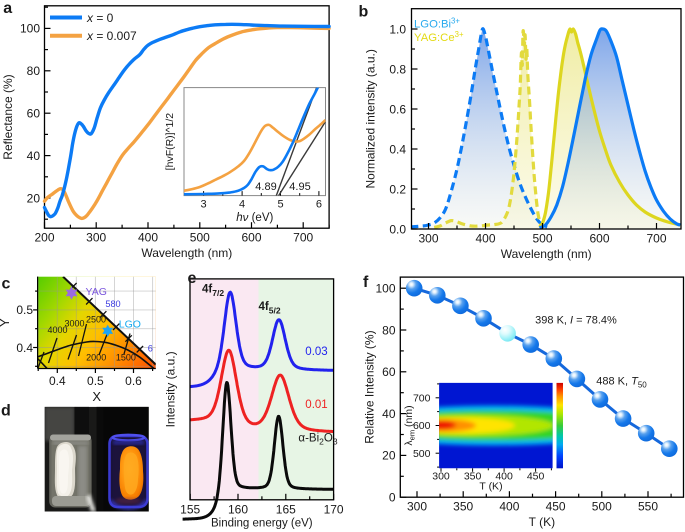  Describe the element at coordinates (171, 389) in the screenshot. I see `svg-text: Intensity (a.u.)` at that location.